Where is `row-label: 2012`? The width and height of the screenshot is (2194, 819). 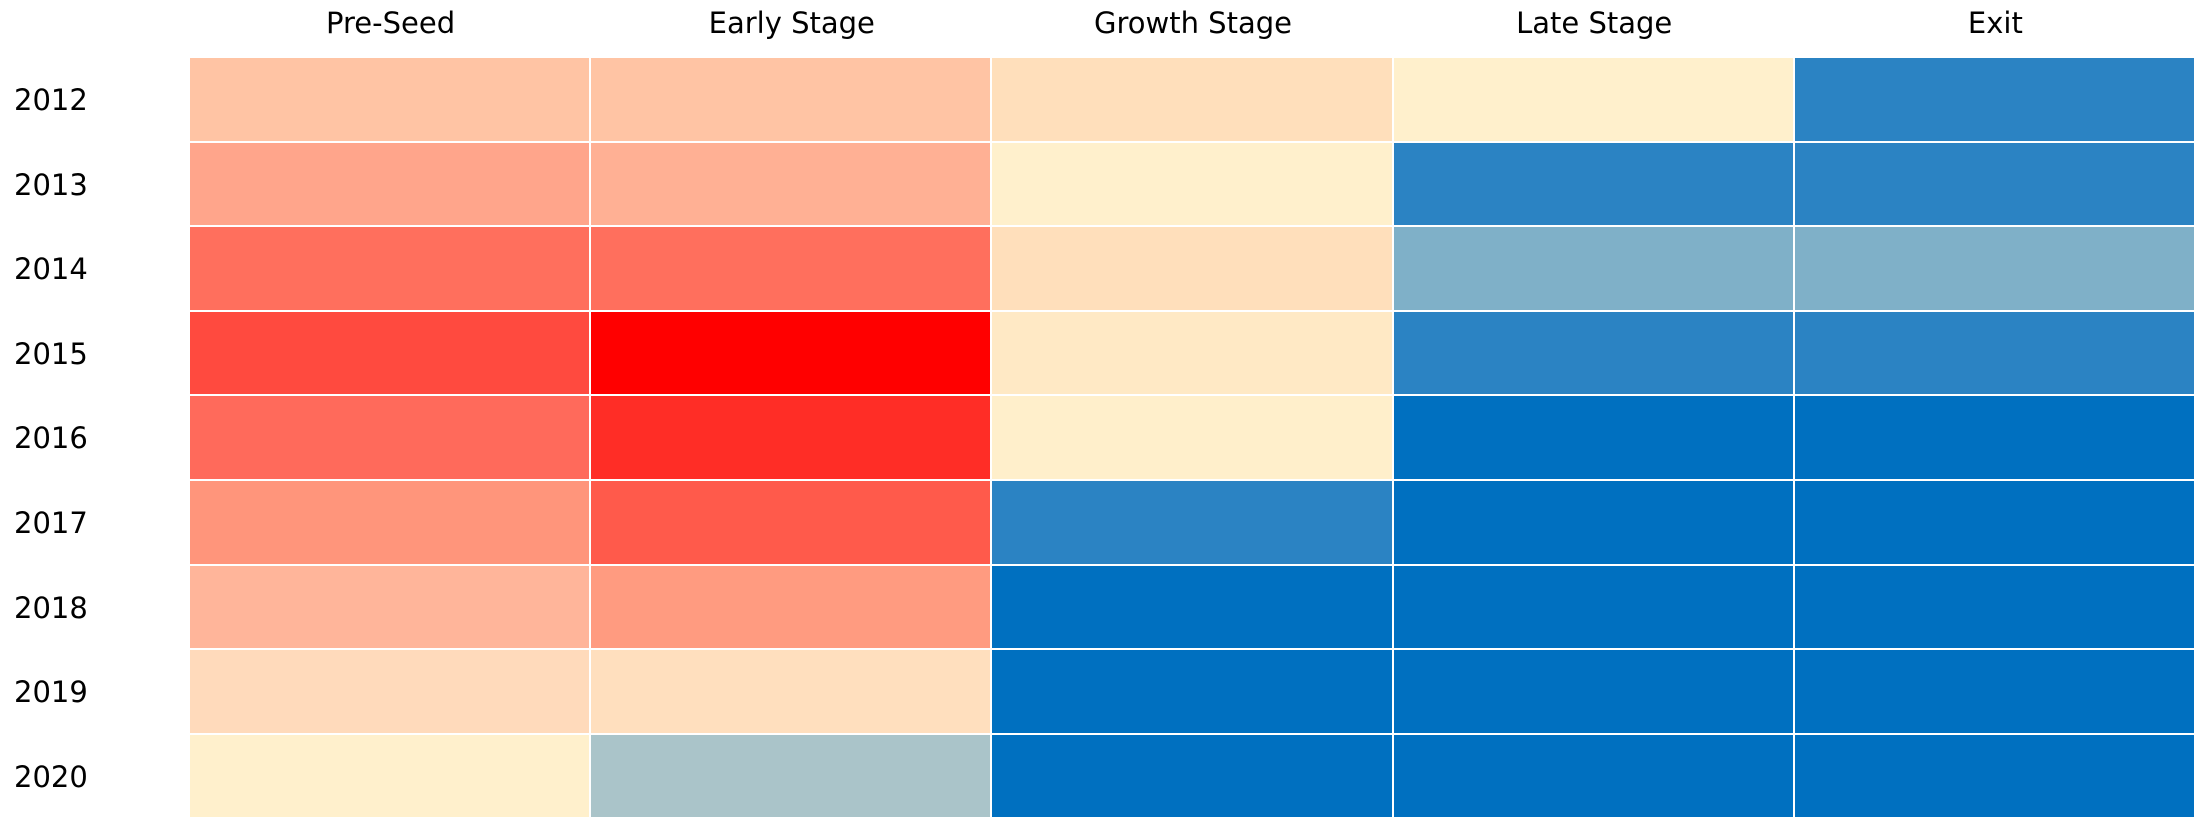 row-label: 2012 is located at coordinates (51, 100).